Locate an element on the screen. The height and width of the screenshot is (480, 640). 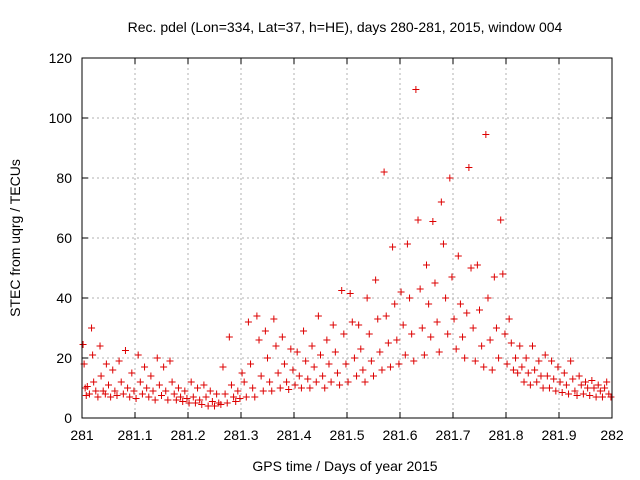
y-tick-labels: 0 20 40 60 80 100 120 is located at coordinates (61, 238).